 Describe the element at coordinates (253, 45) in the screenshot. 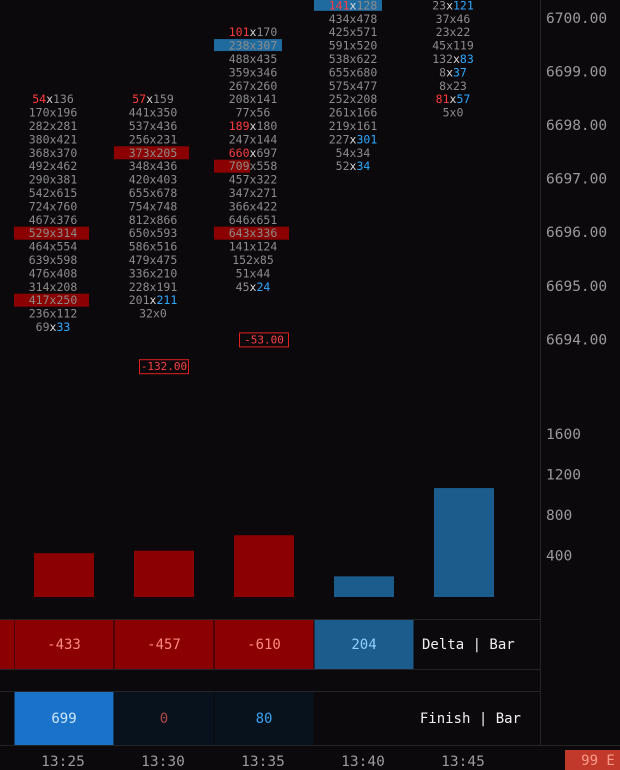

I see `footprint-cell: 238x307` at that location.